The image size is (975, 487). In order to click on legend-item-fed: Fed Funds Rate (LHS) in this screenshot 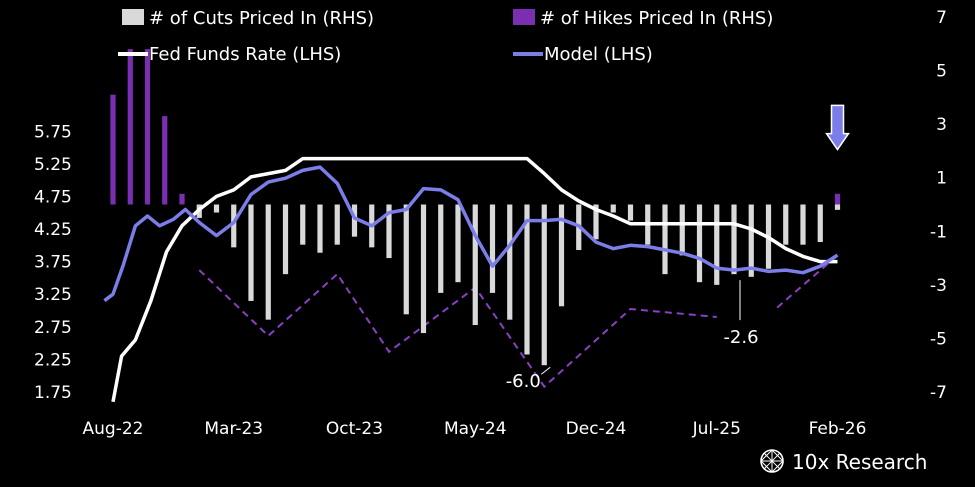, I will do `click(229, 54)`.